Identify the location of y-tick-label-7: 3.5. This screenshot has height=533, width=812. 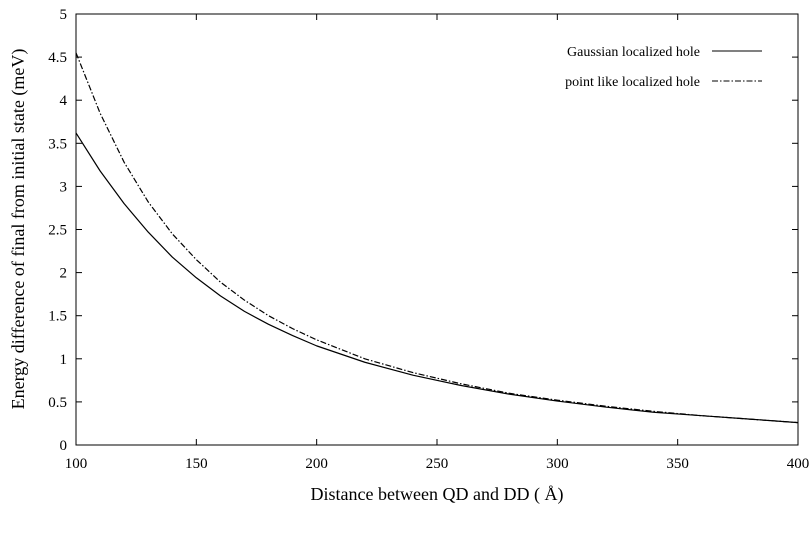
(57, 144).